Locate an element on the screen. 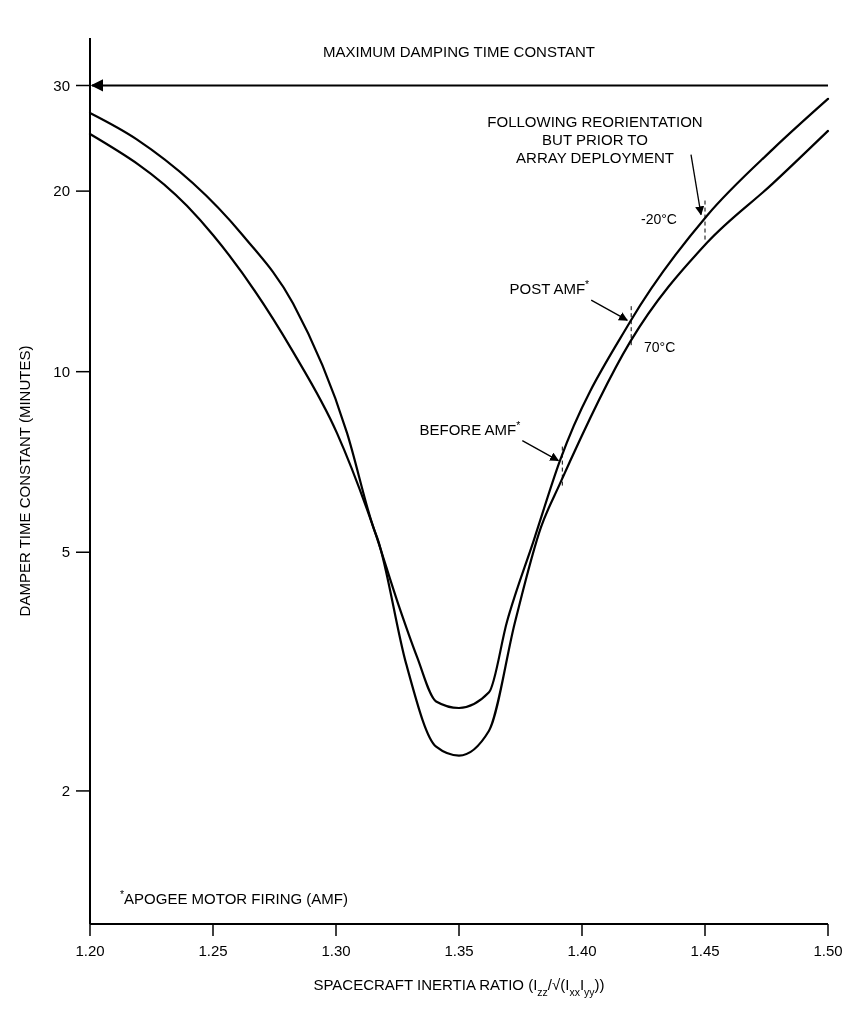 The height and width of the screenshot is (1010, 852). x-tick-label: 1.20 is located at coordinates (90, 950).